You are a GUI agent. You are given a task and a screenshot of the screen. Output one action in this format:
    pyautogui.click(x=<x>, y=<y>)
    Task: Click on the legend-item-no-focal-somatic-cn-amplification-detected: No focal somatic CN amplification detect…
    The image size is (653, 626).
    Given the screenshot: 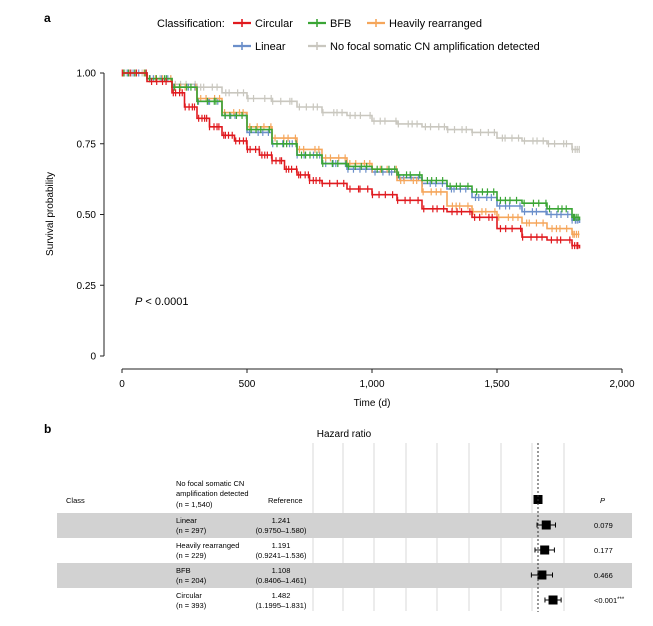 What is the action you would take?
    pyautogui.click(x=424, y=47)
    